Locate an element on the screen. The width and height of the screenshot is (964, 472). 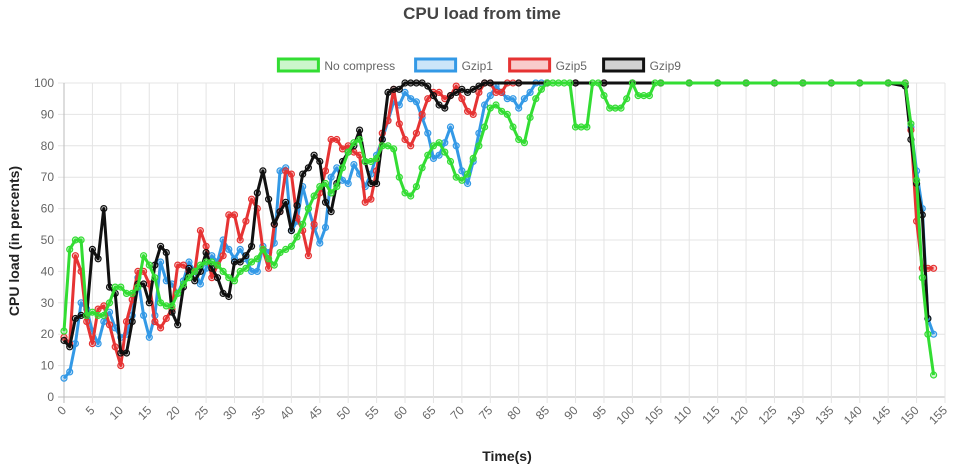
legend-item-gzip5: Gzip5 is located at coordinates (548, 65).